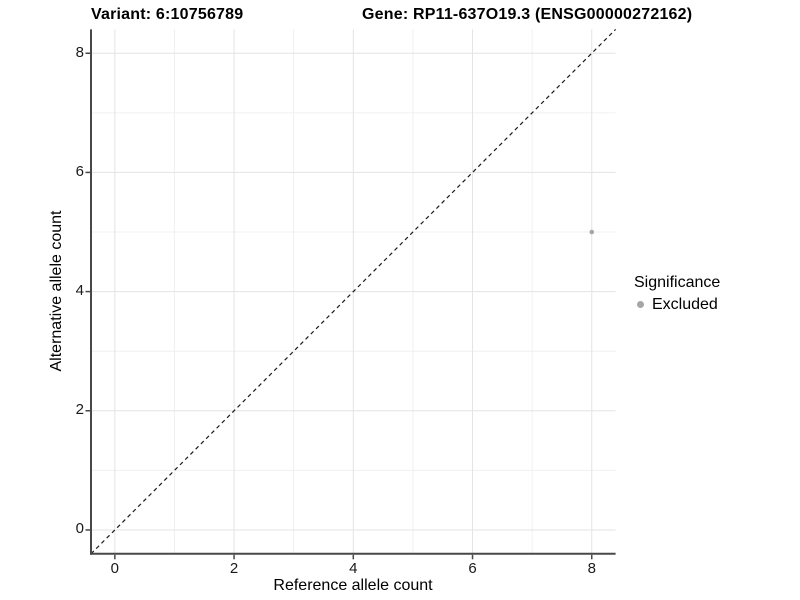 The width and height of the screenshot is (800, 600). Describe the element at coordinates (685, 304) in the screenshot. I see `legend-entry-label: Excluded` at that location.